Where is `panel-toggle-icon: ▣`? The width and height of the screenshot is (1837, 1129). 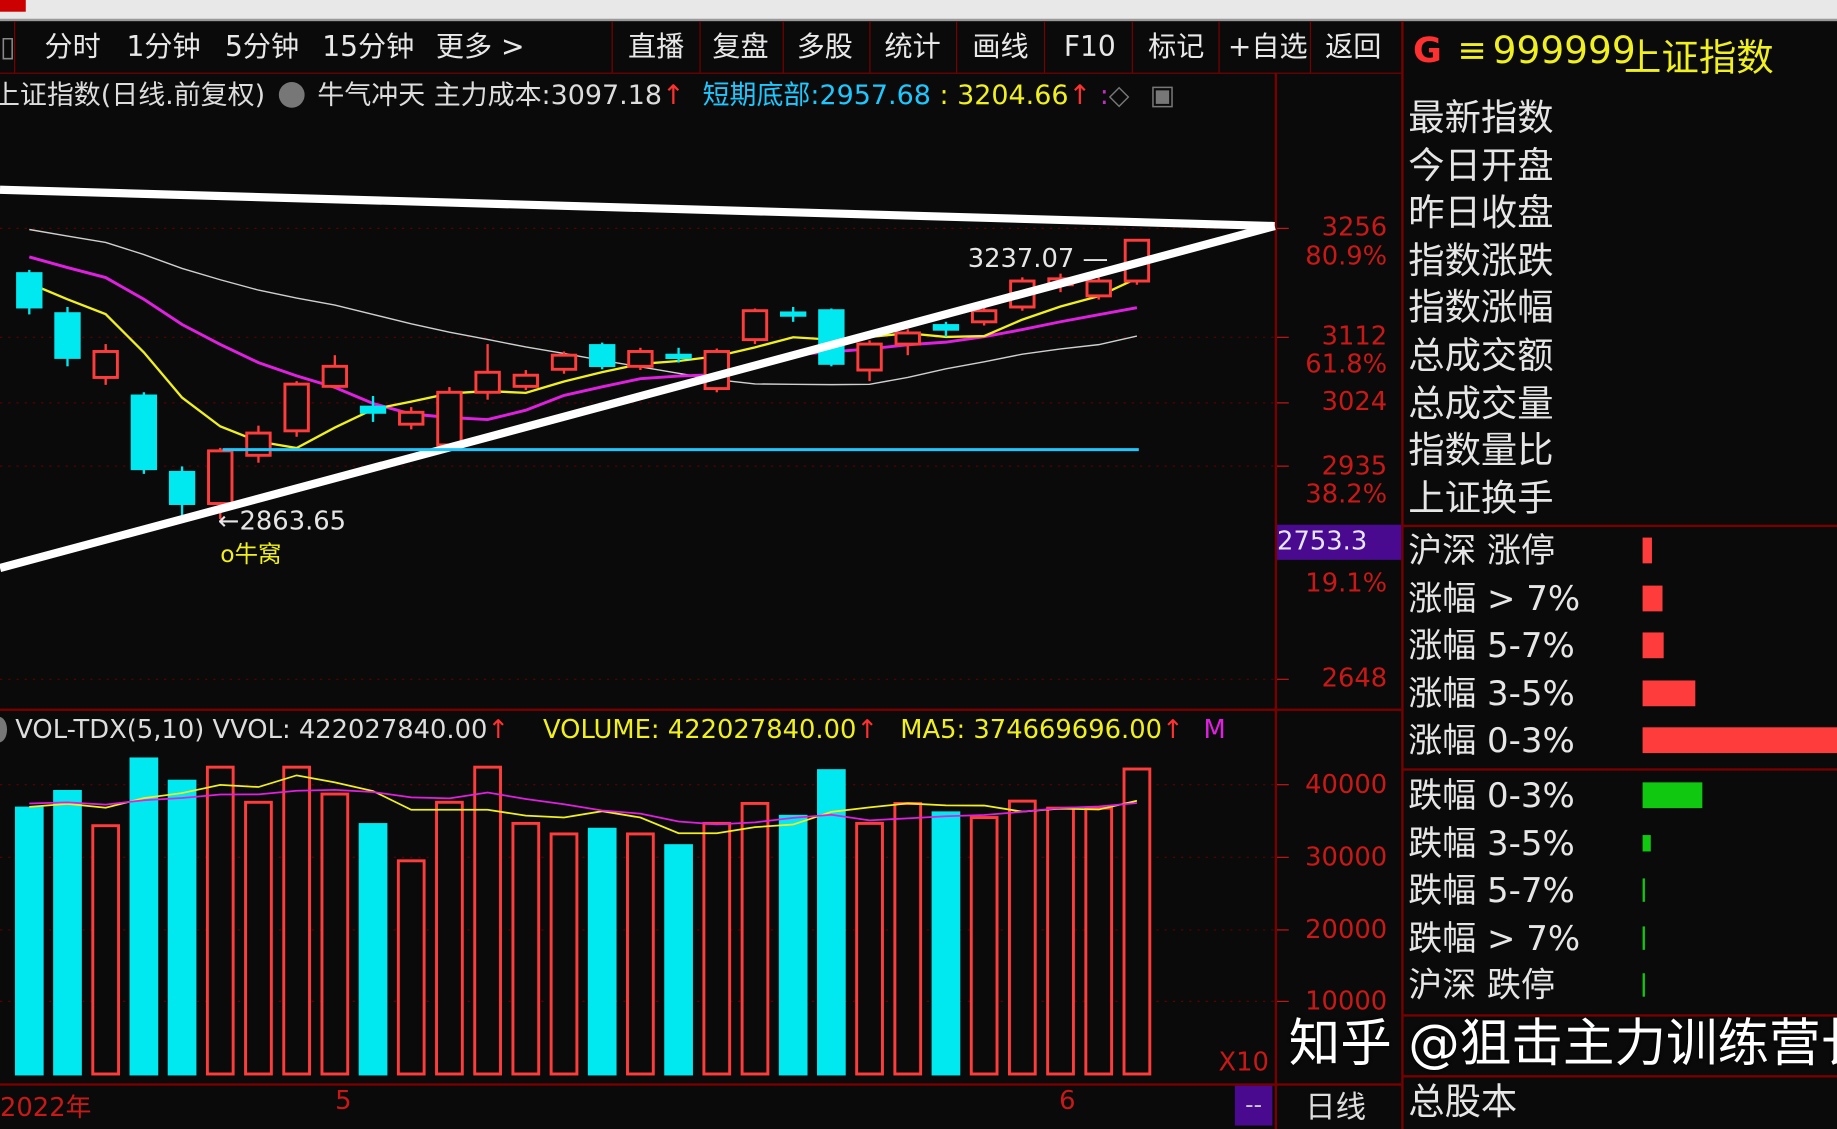
panel-toggle-icon: ▣ is located at coordinates (1162, 96).